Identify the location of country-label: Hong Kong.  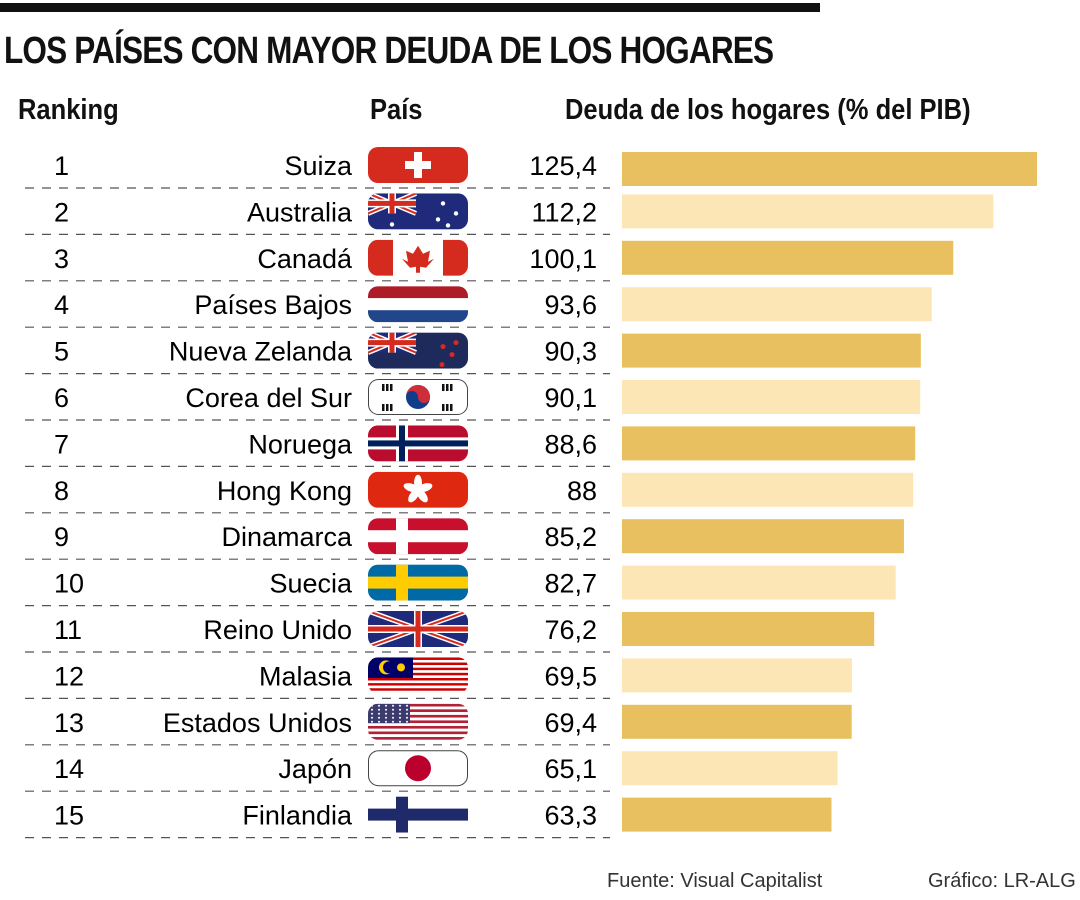
(284, 491).